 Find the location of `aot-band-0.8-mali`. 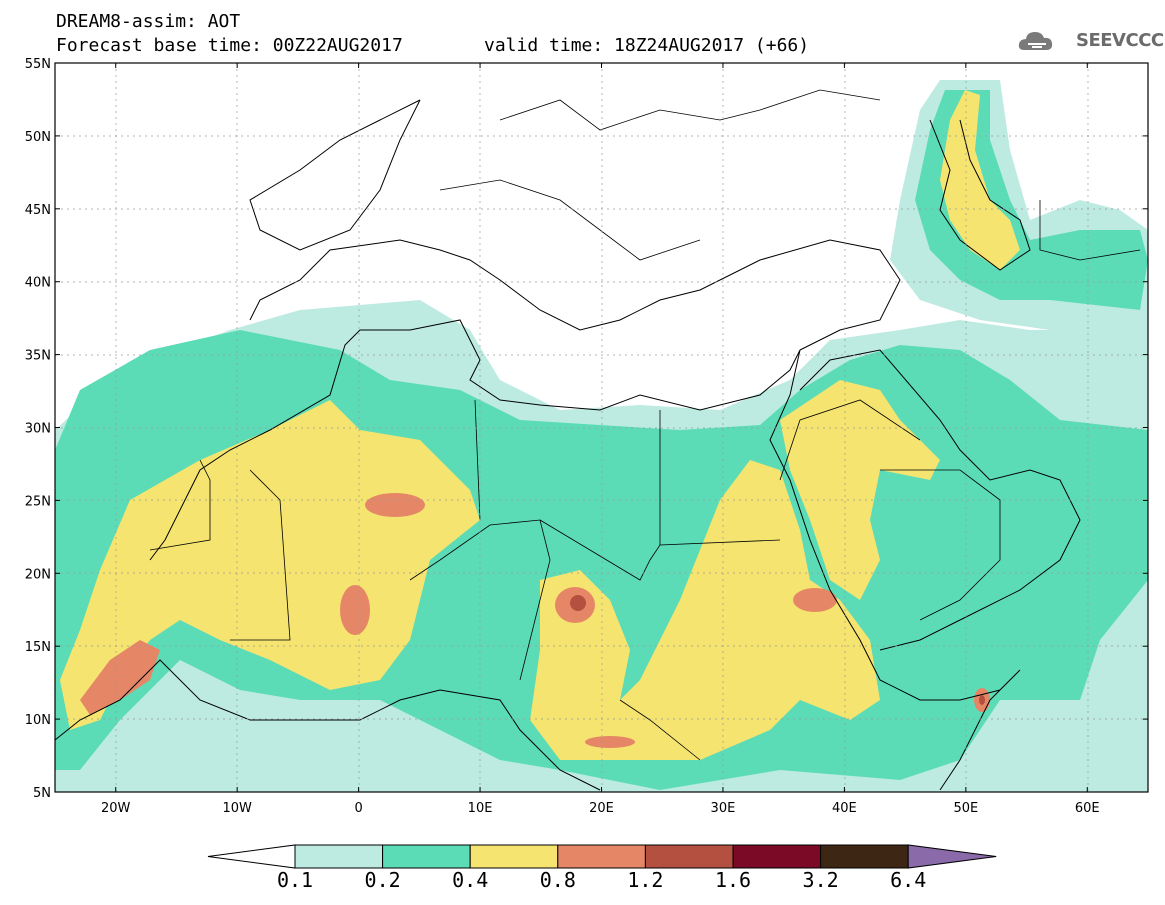

aot-band-0.8-mali is located at coordinates (395, 505).